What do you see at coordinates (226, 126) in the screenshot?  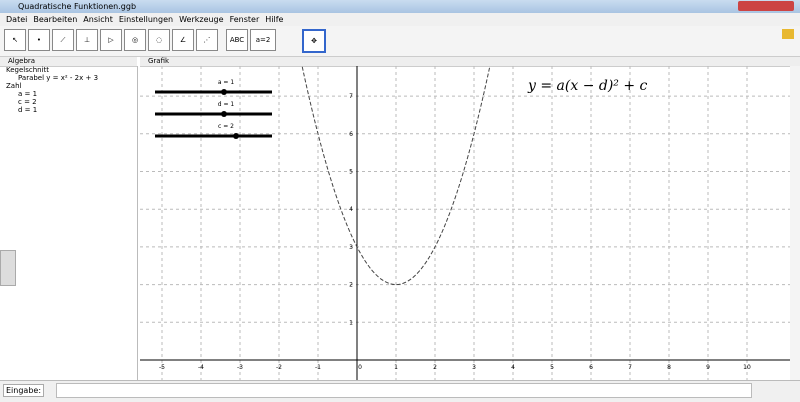 I see `slider-label: c = 2` at bounding box center [226, 126].